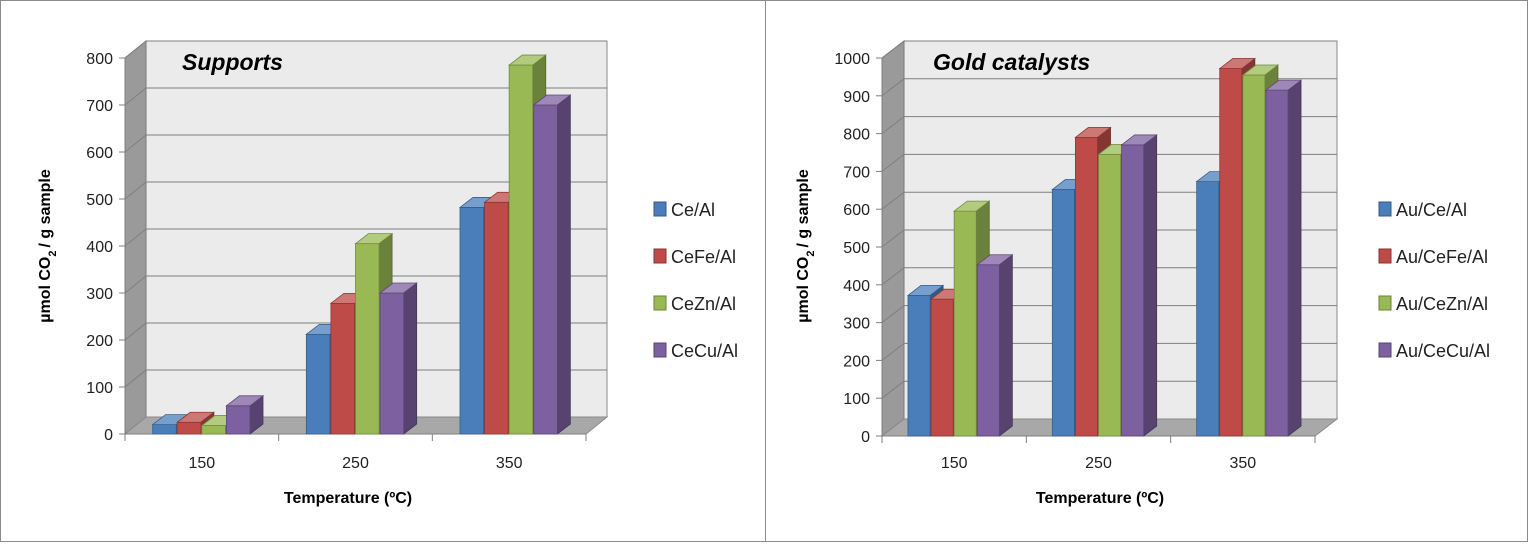 Image resolution: width=1528 pixels, height=544 pixels. I want to click on legend-label: Ce/Al, so click(693, 210).